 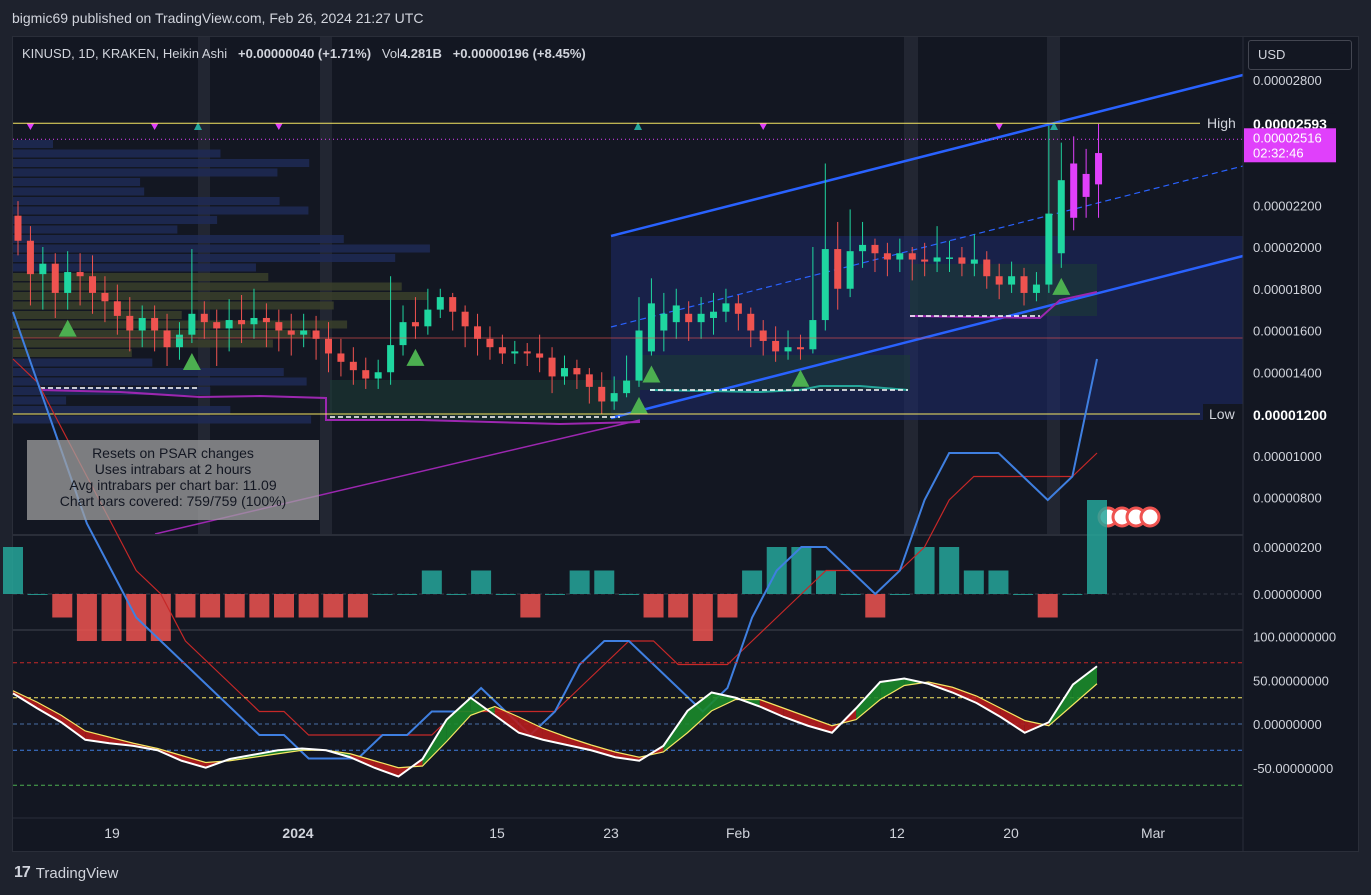 I want to click on symbol-info: KINUSD, 1D, KRAKEN, Heikin Ashi, so click(x=125, y=53).